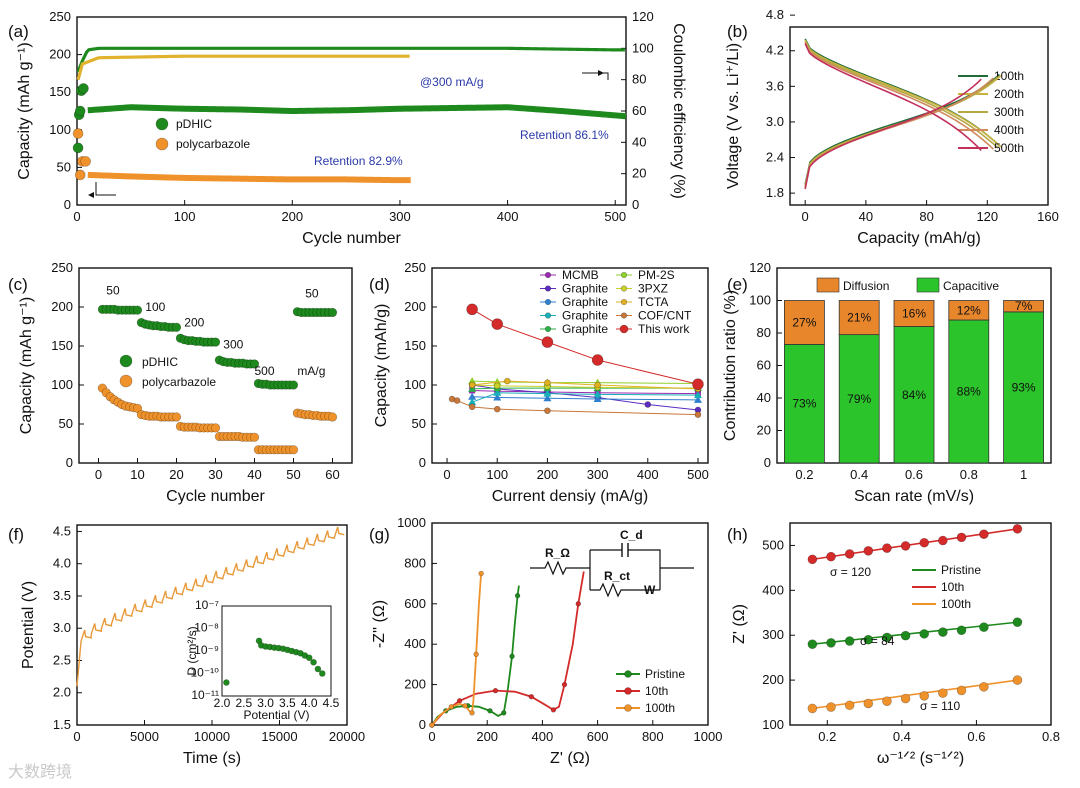 Image resolution: width=1080 pixels, height=788 pixels. I want to click on chart-c-ytick-label: 100, so click(62, 384).